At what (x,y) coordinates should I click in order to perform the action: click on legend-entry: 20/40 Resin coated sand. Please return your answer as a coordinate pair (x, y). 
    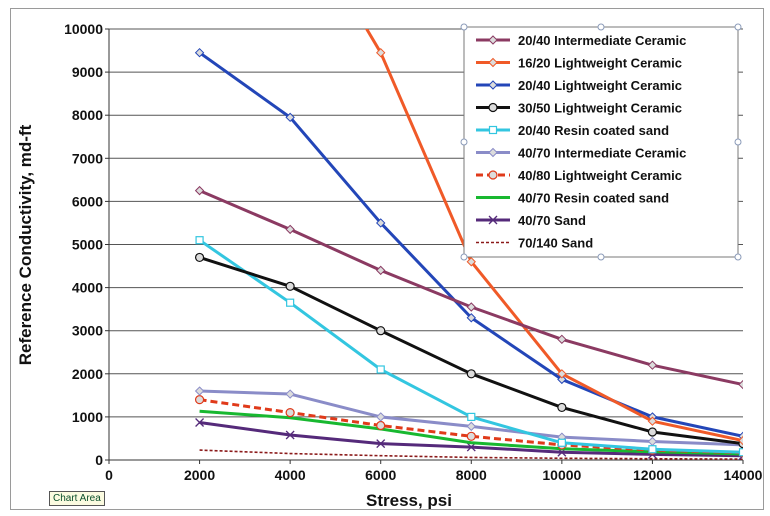
    Looking at the image, I should click on (572, 130).